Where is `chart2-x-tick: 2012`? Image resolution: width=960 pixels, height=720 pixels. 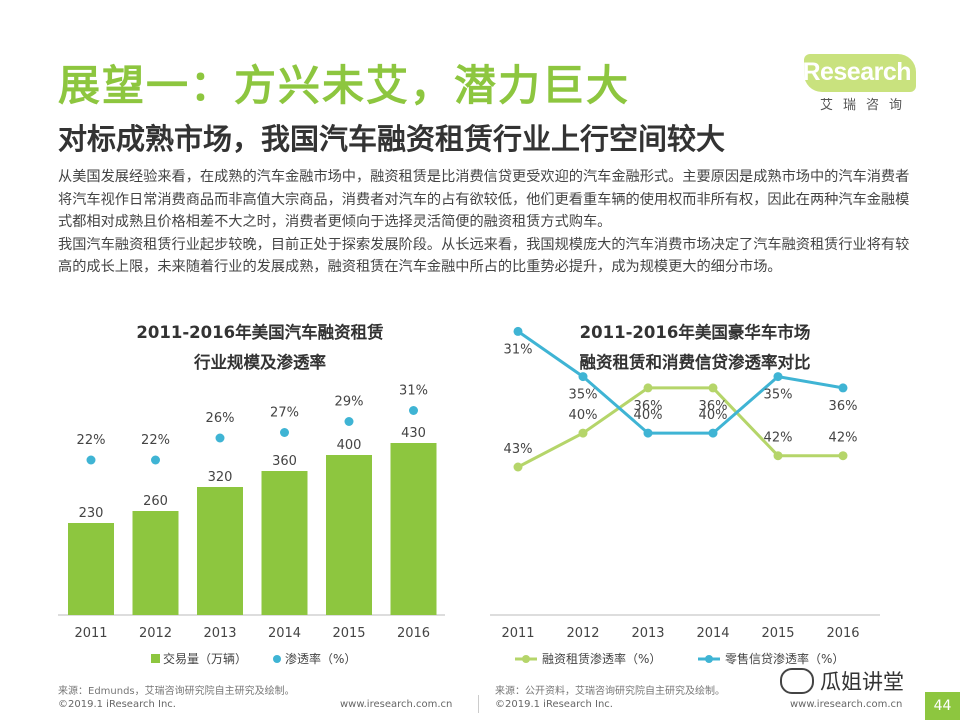
chart2-x-tick: 2012 is located at coordinates (582, 633).